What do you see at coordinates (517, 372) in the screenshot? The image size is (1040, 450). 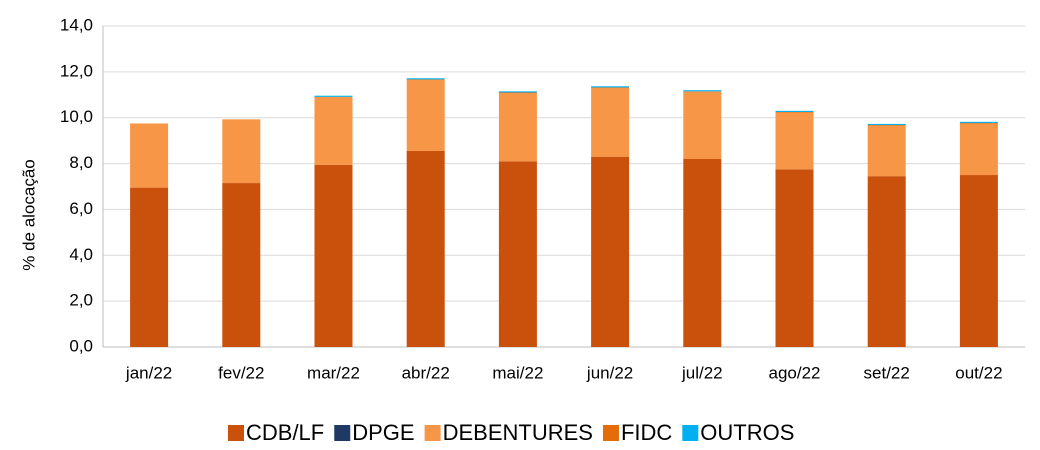 I see `x-tick-label: mai/22` at bounding box center [517, 372].